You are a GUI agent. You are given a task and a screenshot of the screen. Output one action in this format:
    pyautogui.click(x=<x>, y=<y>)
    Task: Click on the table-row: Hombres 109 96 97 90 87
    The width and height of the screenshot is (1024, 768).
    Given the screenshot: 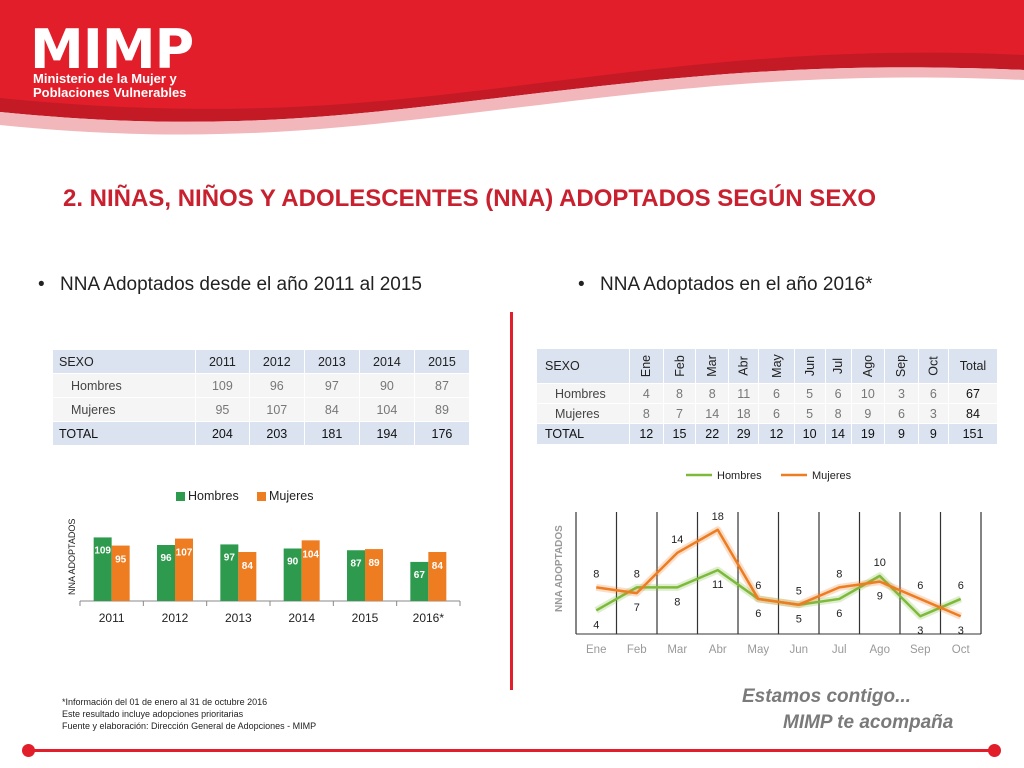 What is the action you would take?
    pyautogui.click(x=261, y=385)
    